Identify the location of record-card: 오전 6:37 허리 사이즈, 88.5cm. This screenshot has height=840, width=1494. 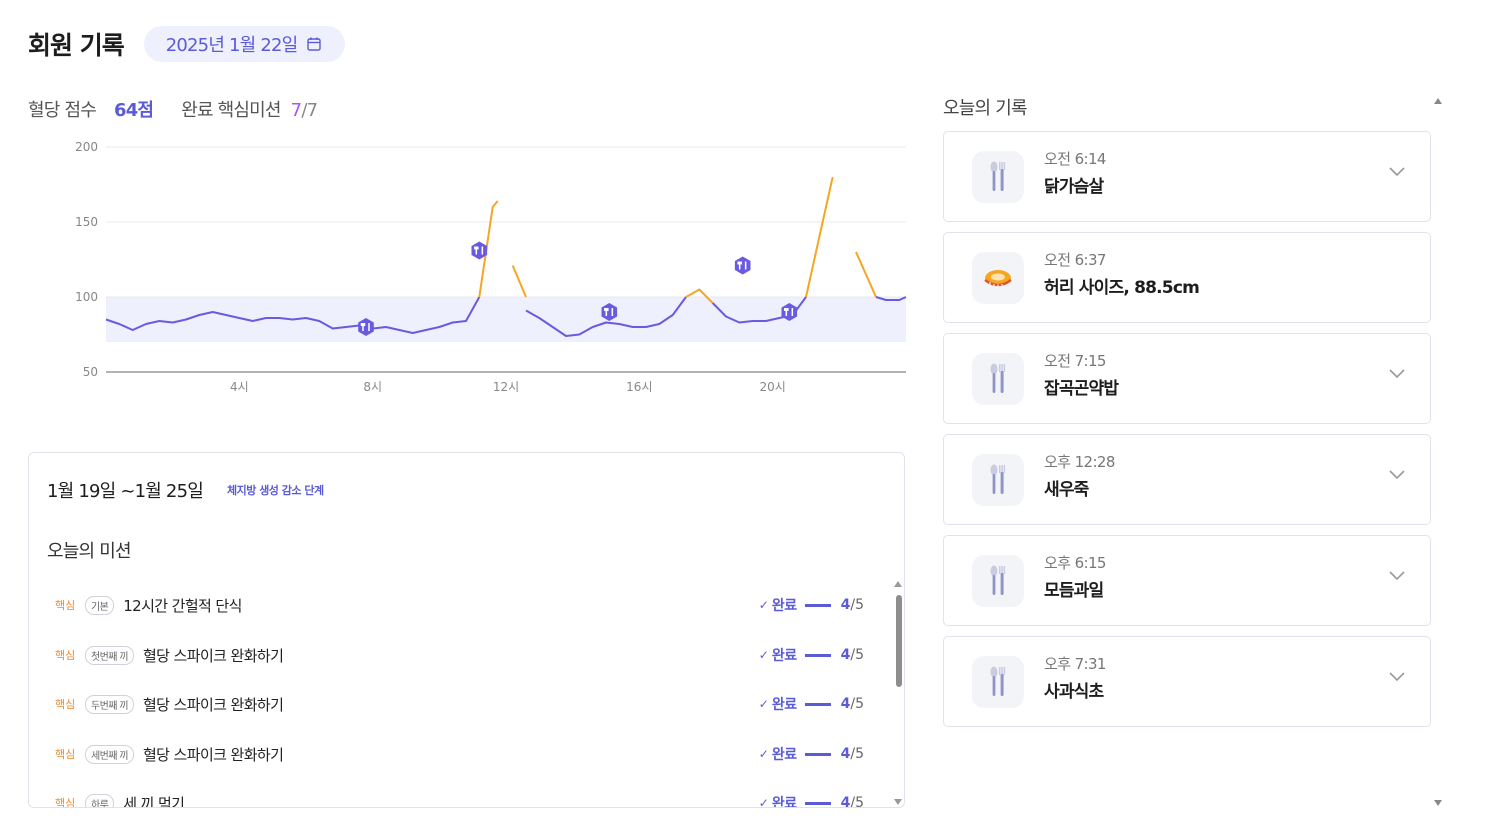
(1187, 277).